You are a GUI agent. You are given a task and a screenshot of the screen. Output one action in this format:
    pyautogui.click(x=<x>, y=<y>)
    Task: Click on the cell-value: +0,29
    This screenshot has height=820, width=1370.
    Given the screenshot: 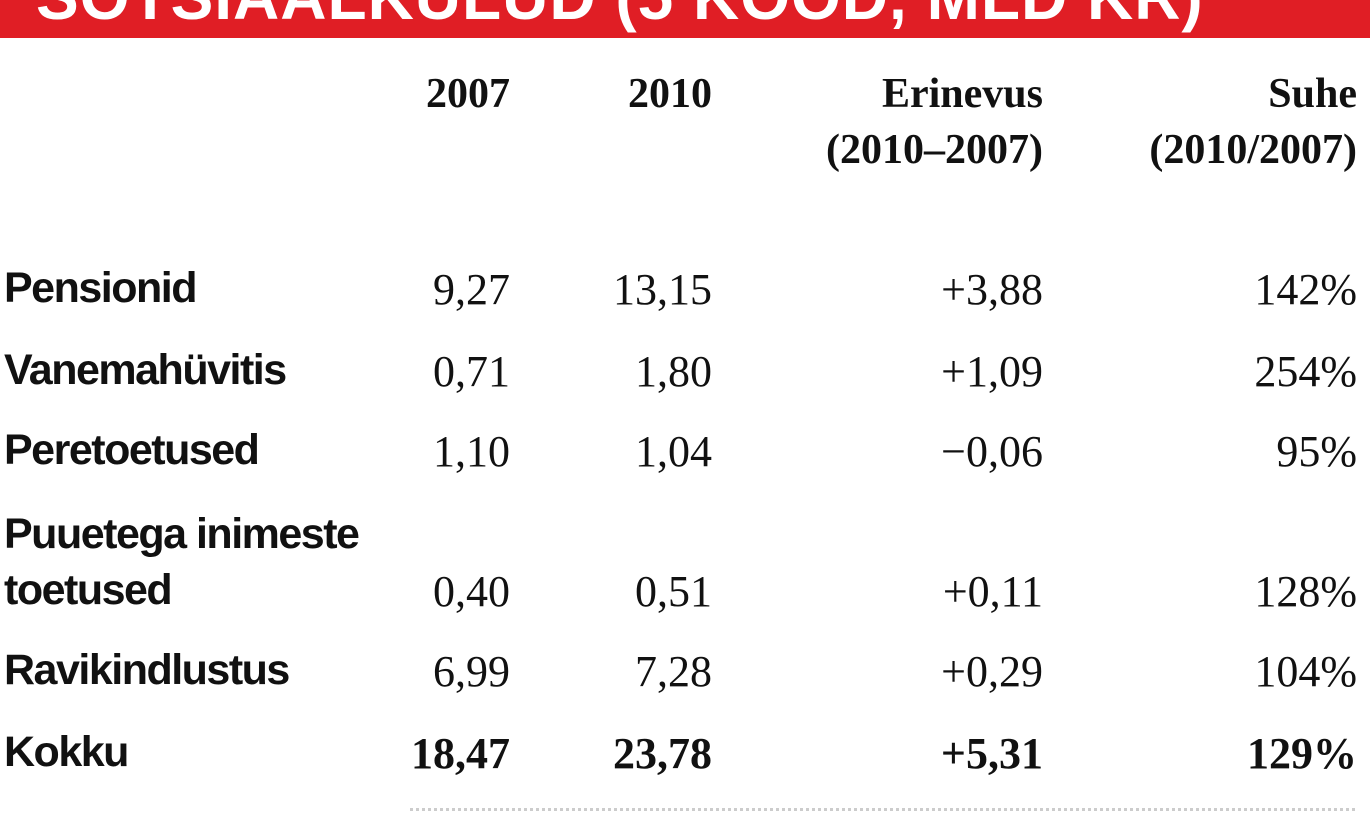 What is the action you would take?
    pyautogui.click(x=992, y=671)
    